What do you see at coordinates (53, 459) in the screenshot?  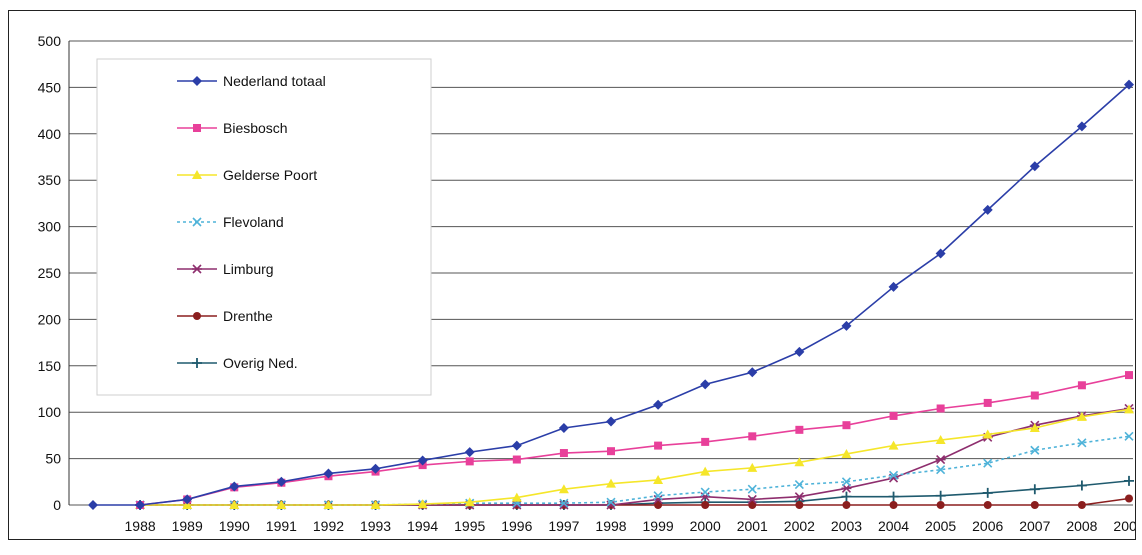 I see `y-tick-label: 50` at bounding box center [53, 459].